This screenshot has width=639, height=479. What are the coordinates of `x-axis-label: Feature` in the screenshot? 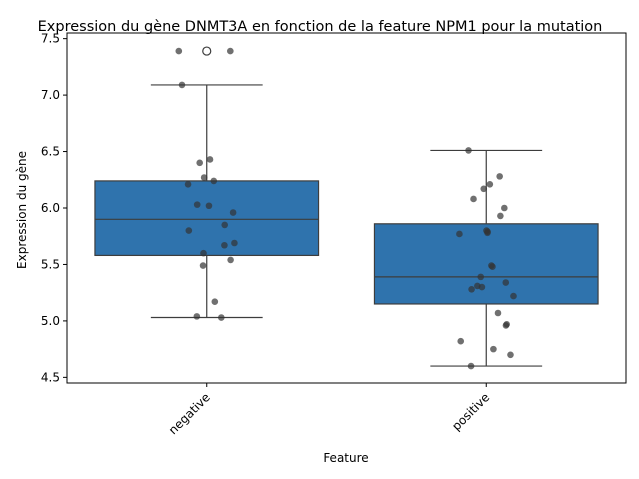 It's located at (345, 458).